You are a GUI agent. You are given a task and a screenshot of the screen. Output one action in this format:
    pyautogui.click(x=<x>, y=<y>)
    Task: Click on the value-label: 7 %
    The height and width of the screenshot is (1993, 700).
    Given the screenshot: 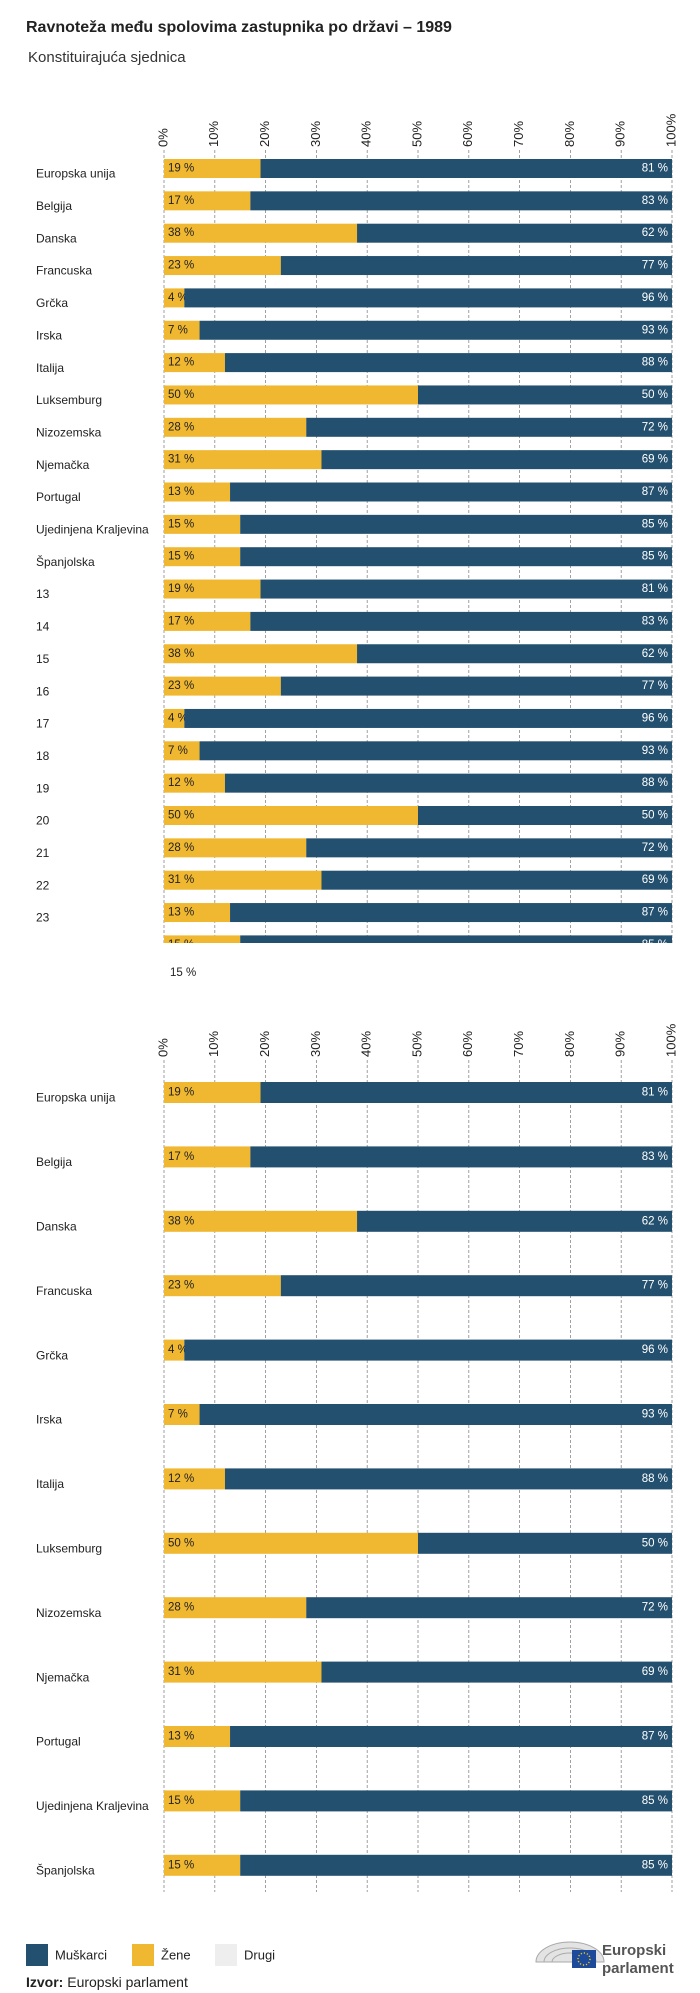 What is the action you would take?
    pyautogui.click(x=178, y=751)
    